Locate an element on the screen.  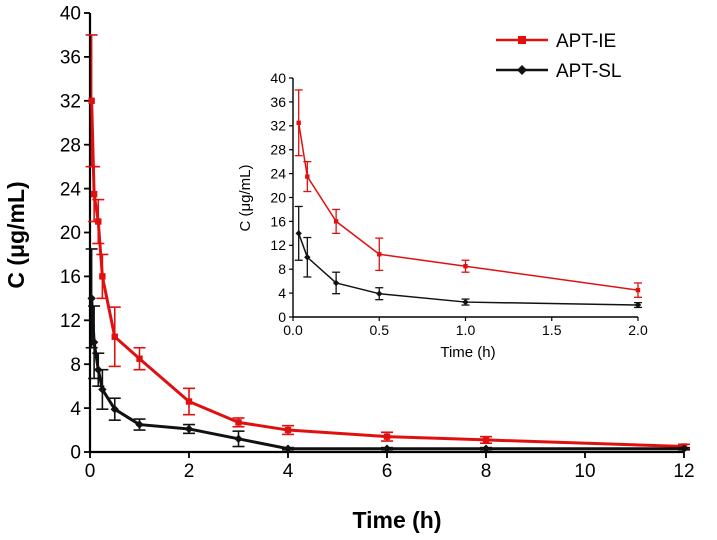
inset-x-tick-label: 1.5 is located at coordinates (552, 330).